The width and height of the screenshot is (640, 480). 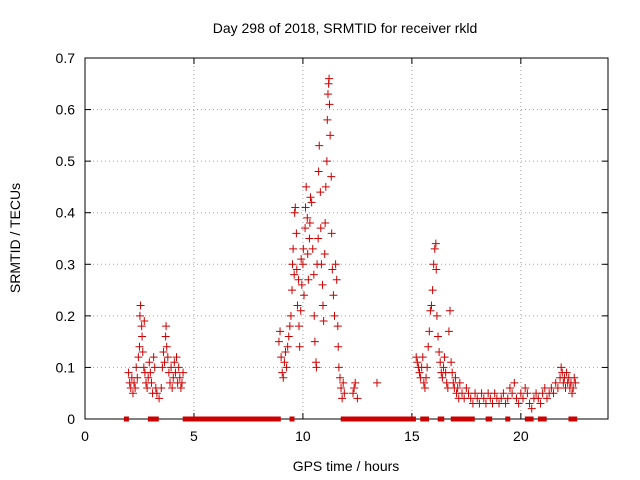 What do you see at coordinates (521, 436) in the screenshot?
I see `x-tick-label: 20` at bounding box center [521, 436].